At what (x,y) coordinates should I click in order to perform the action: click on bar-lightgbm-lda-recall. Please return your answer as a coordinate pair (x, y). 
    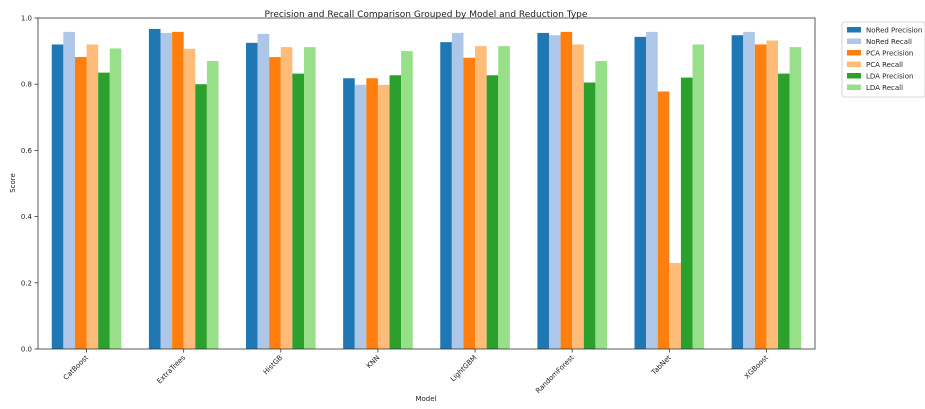
    Looking at the image, I should click on (504, 197).